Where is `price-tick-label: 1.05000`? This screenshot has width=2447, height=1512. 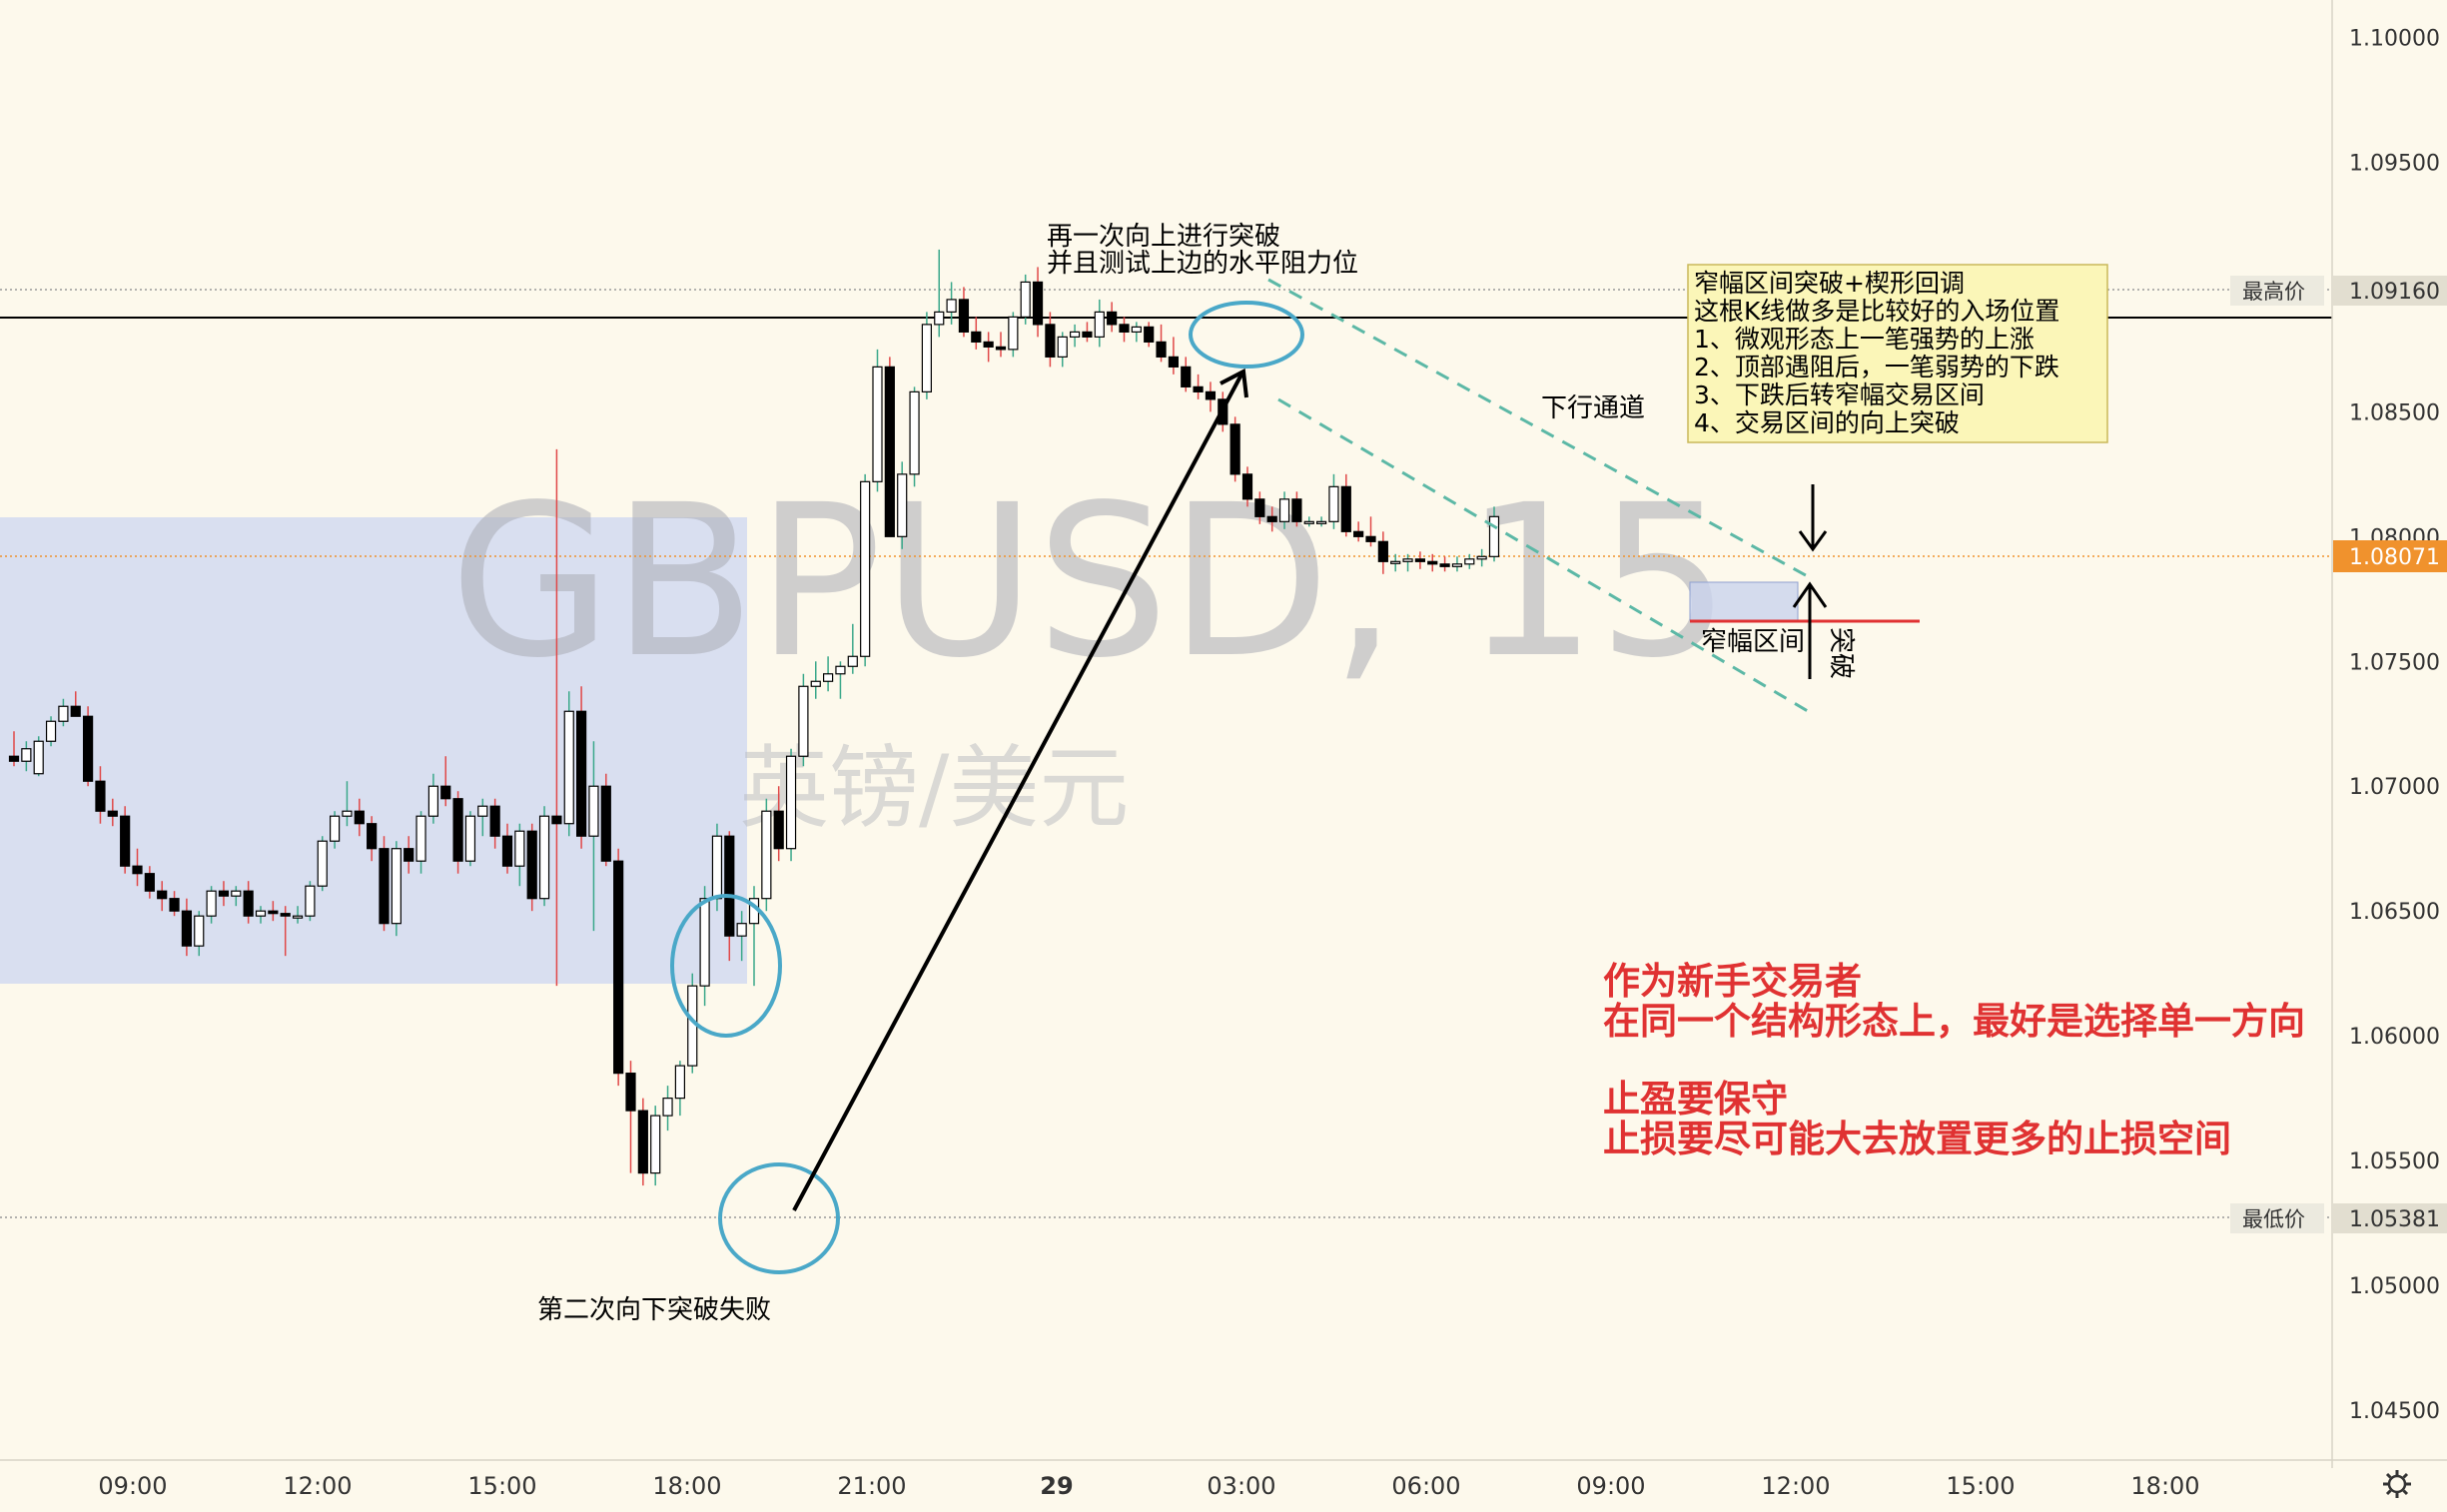 price-tick-label: 1.05000 is located at coordinates (2394, 1286).